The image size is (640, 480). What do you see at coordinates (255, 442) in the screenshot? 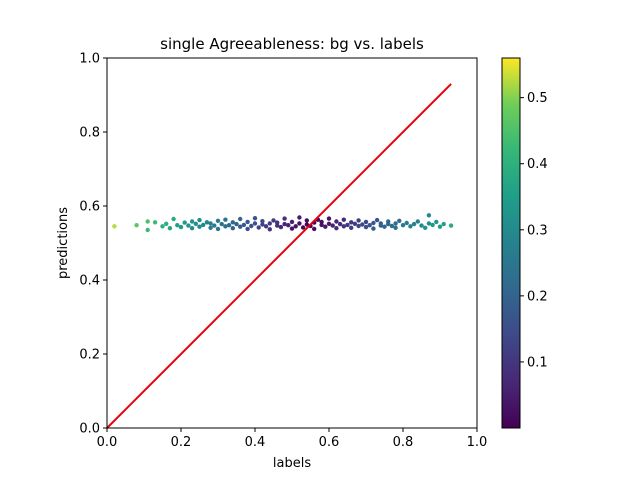
I see `x-tick-label: 0.4` at bounding box center [255, 442].